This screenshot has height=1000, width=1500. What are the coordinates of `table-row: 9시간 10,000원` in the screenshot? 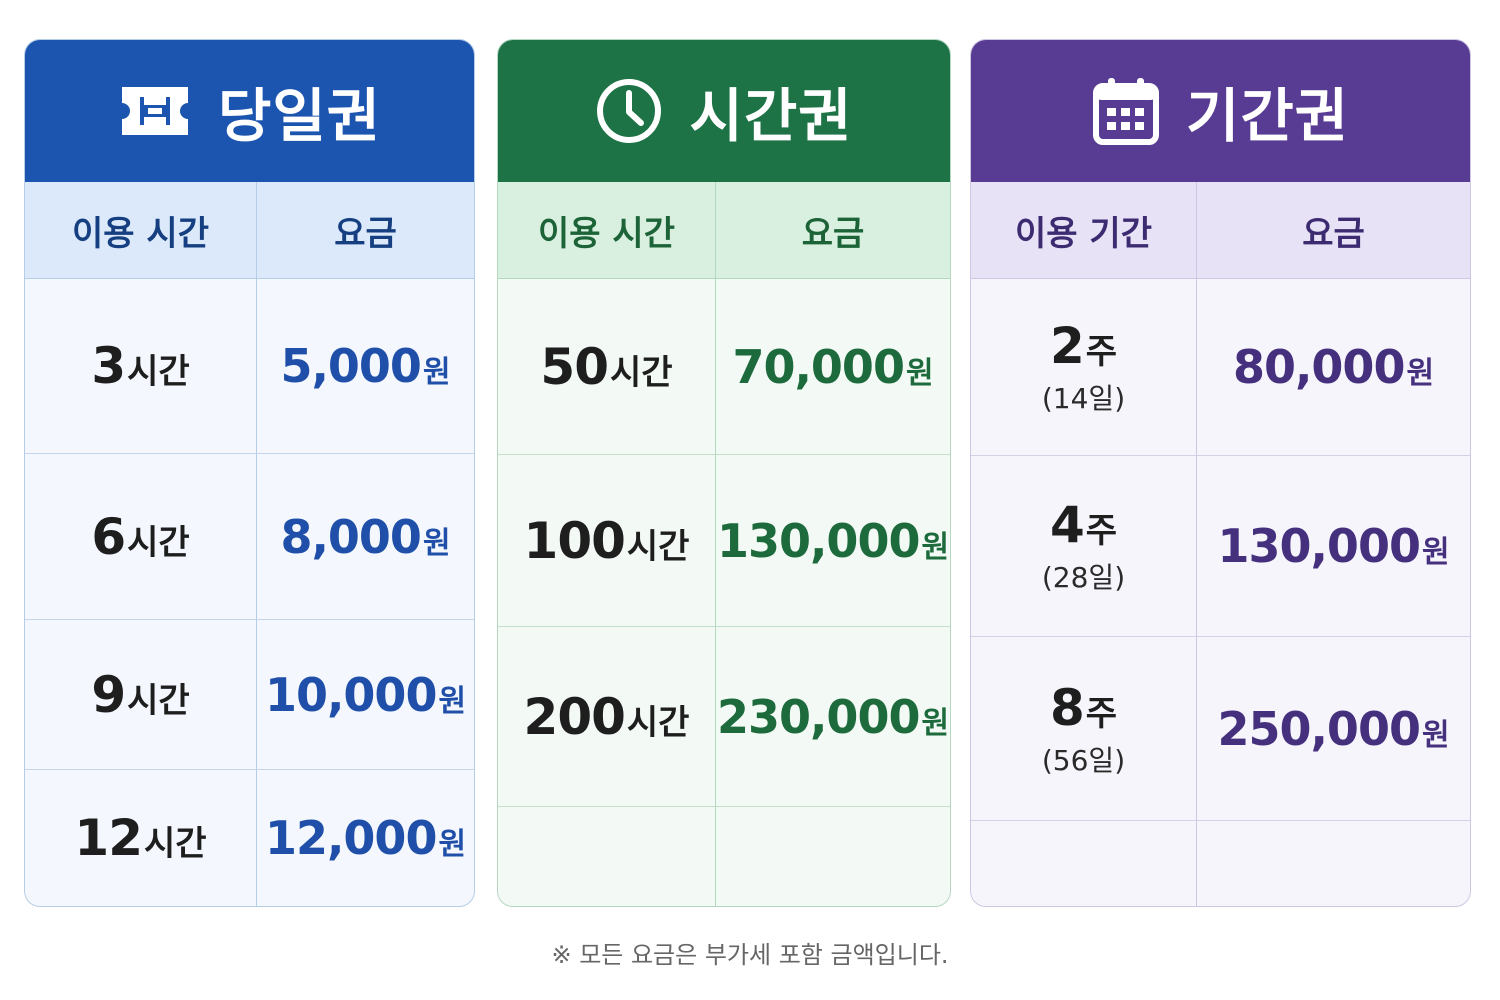 It's located at (249, 695).